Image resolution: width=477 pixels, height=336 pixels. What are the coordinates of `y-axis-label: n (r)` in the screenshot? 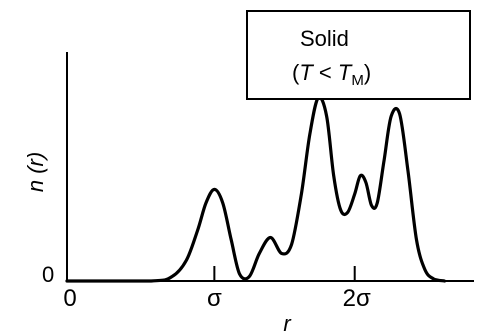 It's located at (35, 172).